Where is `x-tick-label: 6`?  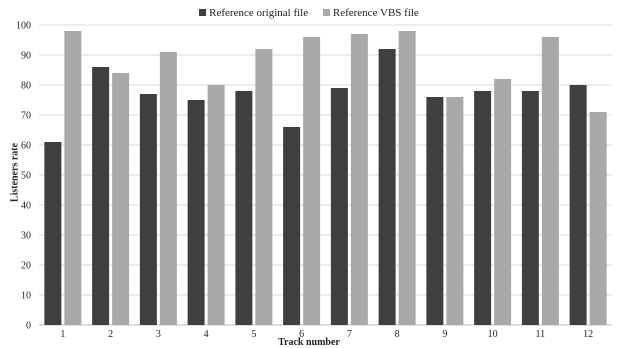 x-tick-label: 6 is located at coordinates (301, 334).